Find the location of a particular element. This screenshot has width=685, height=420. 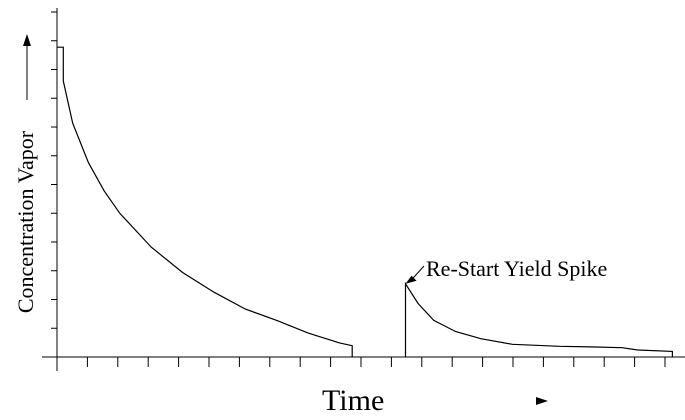

annotation-leader is located at coordinates (418, 273).